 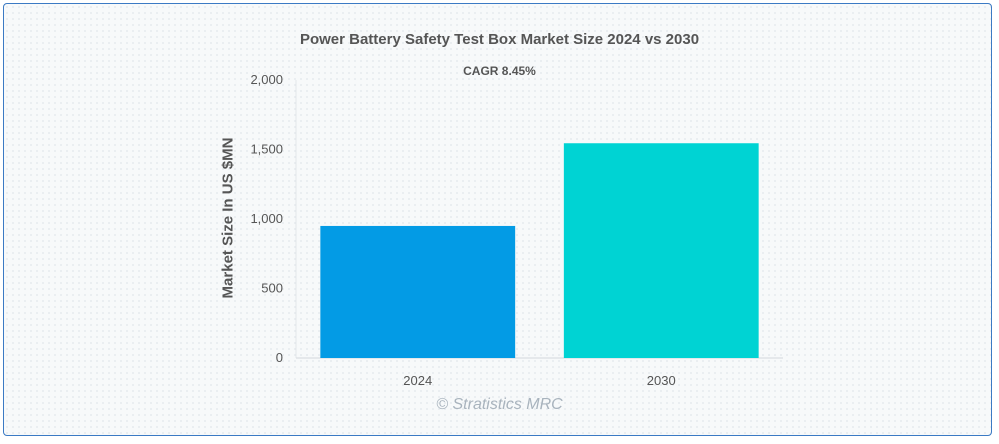 What do you see at coordinates (279, 357) in the screenshot?
I see `y-tick-label: 0` at bounding box center [279, 357].